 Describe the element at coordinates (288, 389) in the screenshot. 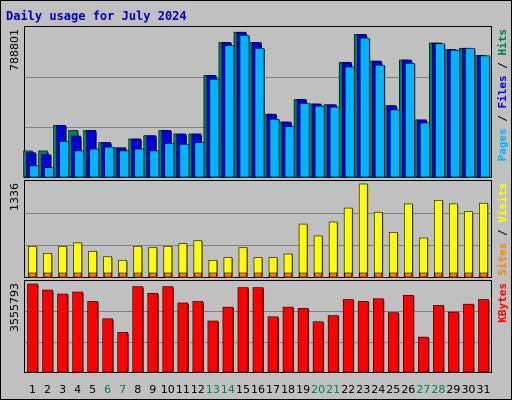

I see `x-tick-label: 18` at that location.